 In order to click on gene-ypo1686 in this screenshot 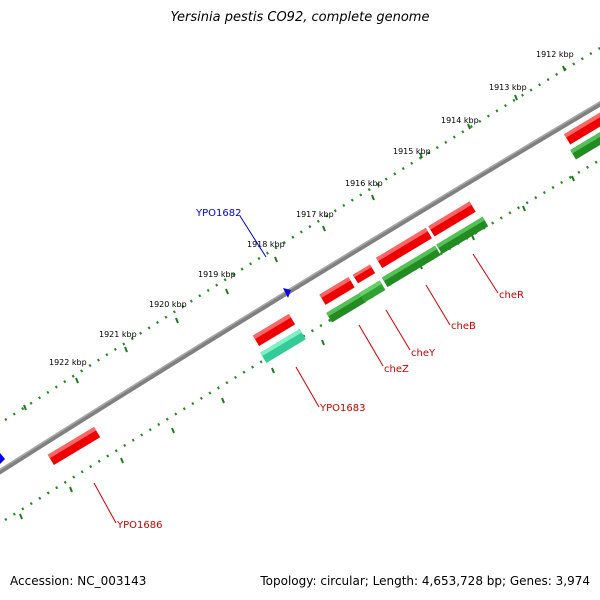, I will do `click(74, 446)`.